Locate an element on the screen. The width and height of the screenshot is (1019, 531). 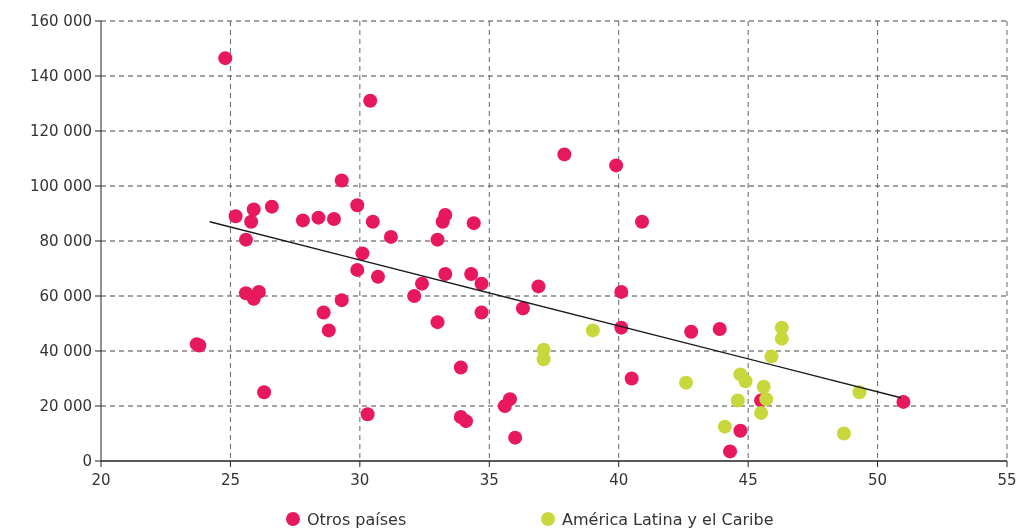
x-tick-label: 30 is located at coordinates (360, 480).